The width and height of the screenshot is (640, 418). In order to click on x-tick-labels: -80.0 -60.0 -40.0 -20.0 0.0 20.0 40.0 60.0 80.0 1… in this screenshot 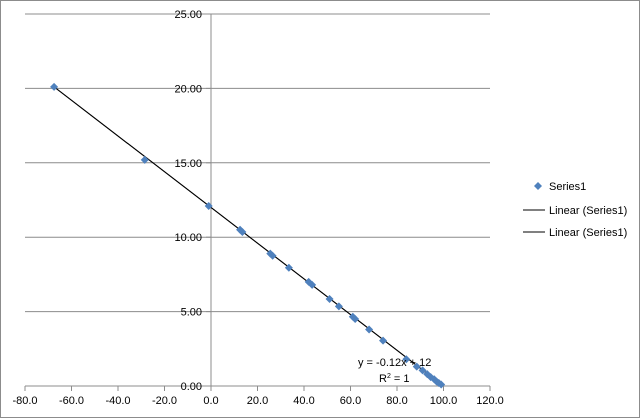, I will do `click(257, 401)`.